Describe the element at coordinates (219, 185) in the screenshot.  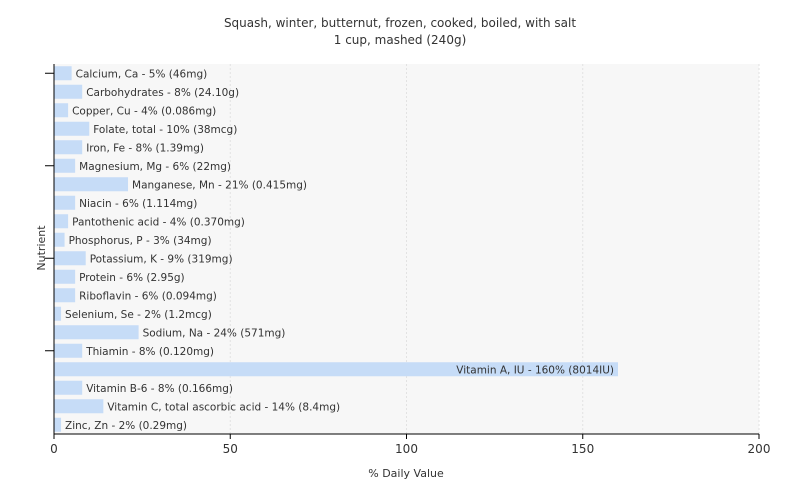
I see `bar-label: Manganese, Mn - 21% (0.415mg)` at that location.